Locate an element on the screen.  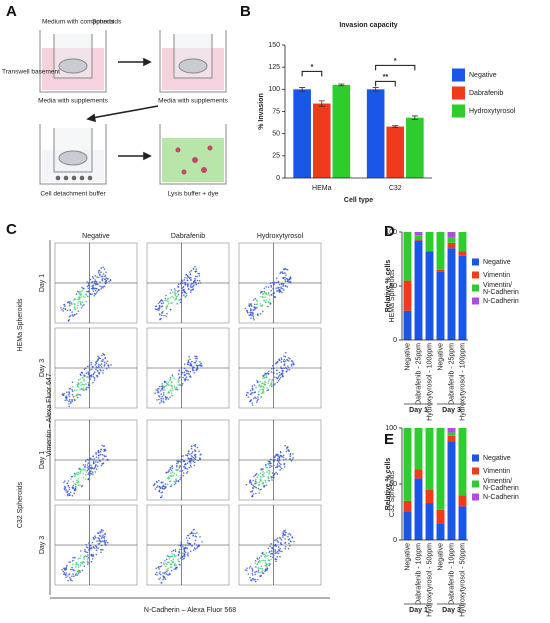
row-label: Day 1 is located at coordinates (42, 460).